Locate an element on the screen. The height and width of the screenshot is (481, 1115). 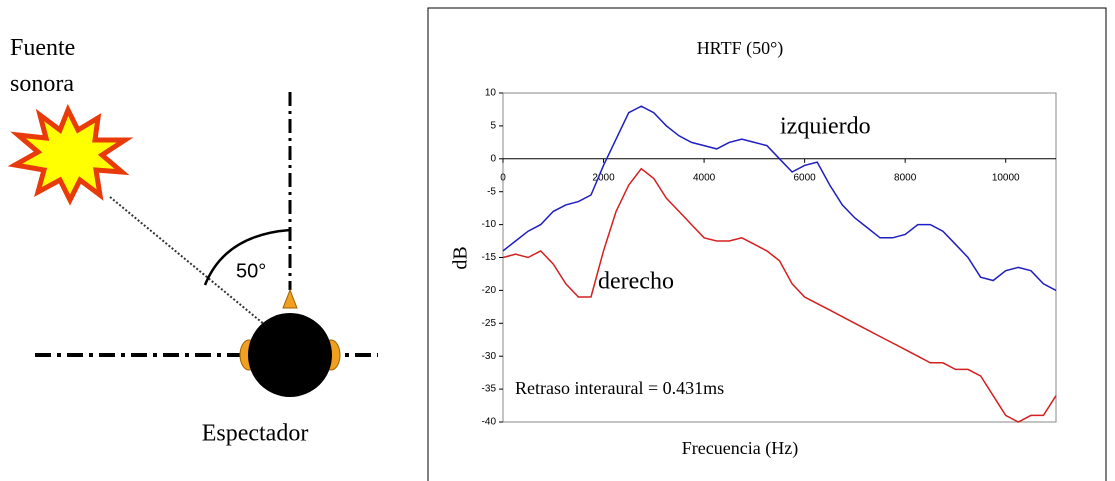
y-tick-label: -5 is located at coordinates (491, 191).